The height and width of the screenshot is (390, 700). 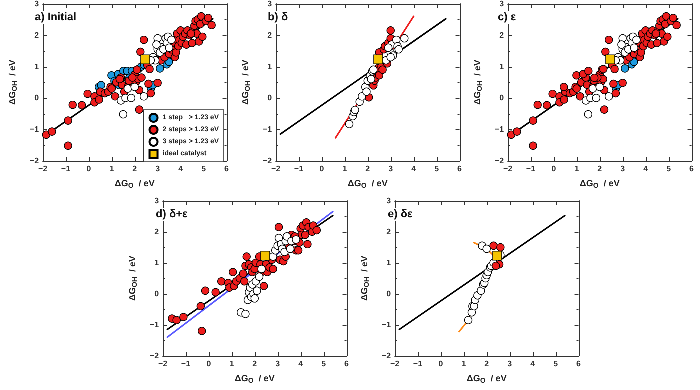 I want to click on text: d) δ+ε, so click(x=172, y=214).